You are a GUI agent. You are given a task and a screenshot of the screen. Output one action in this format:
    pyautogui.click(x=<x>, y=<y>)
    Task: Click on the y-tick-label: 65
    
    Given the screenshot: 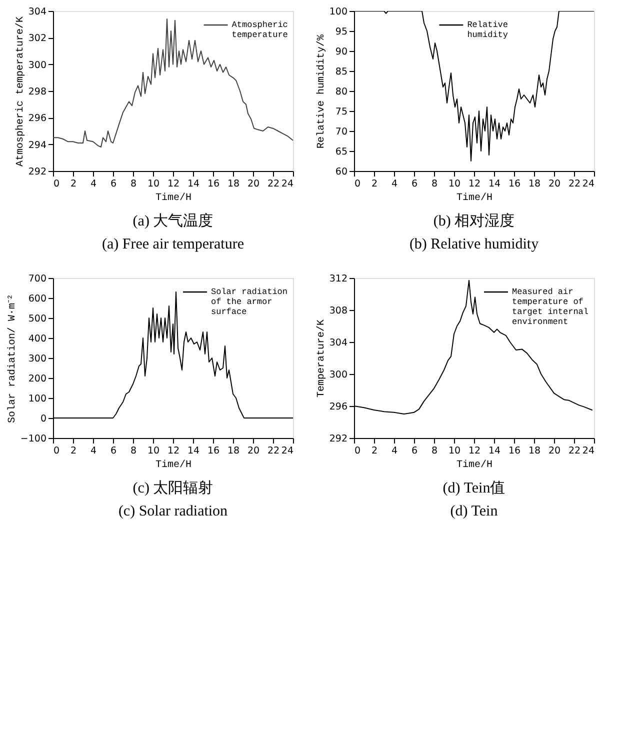 What is the action you would take?
    pyautogui.click(x=341, y=152)
    